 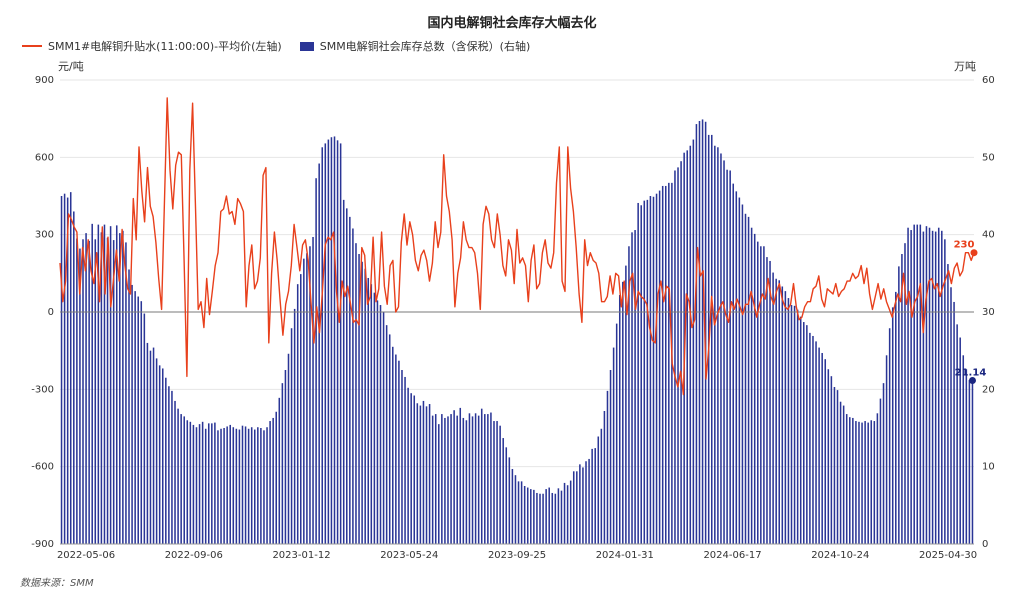 What do you see at coordinates (301, 555) in the screenshot?
I see `x-tick-label: 2023-01-12` at bounding box center [301, 555].